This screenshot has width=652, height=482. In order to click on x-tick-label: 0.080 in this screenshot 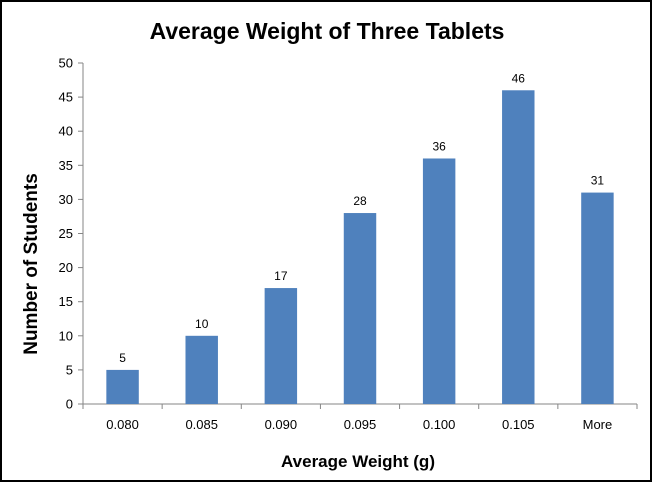, I will do `click(122, 424)`.